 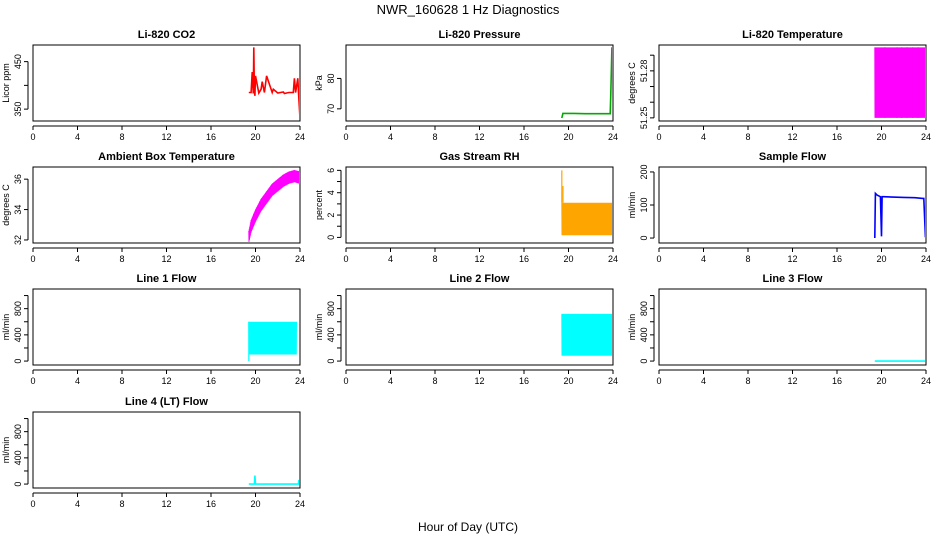 I want to click on y-tick-label: 70, so click(x=331, y=109).